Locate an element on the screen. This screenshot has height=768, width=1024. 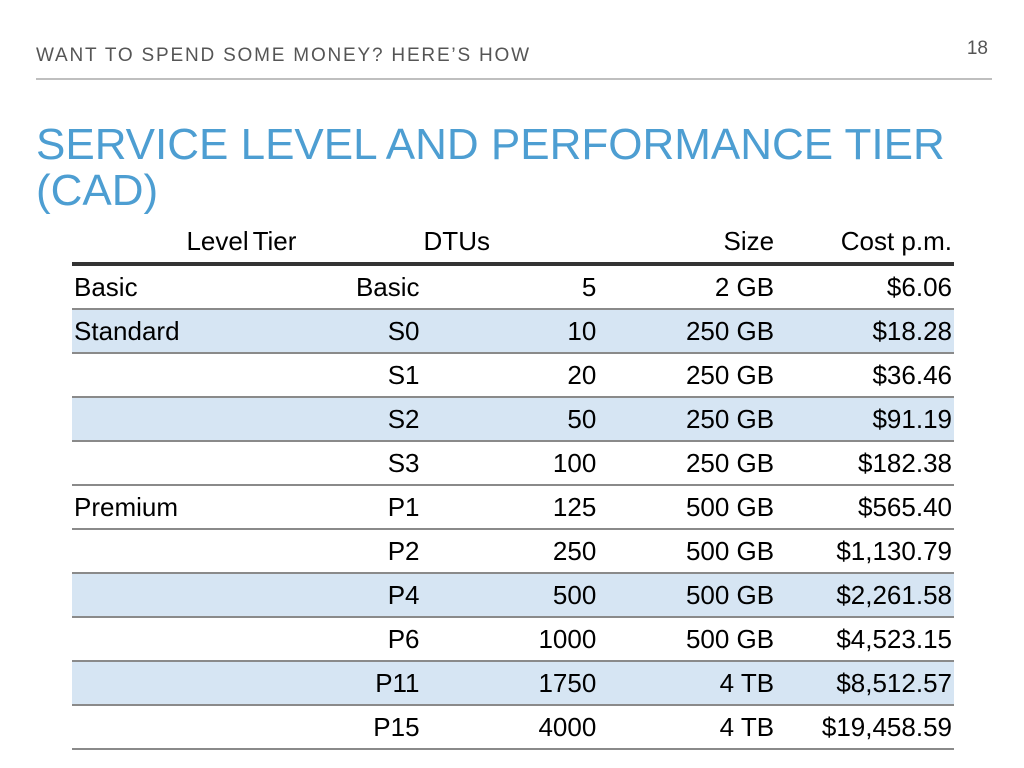
table-row: Basic Basic 5 2 GB $6.06 is located at coordinates (513, 287).